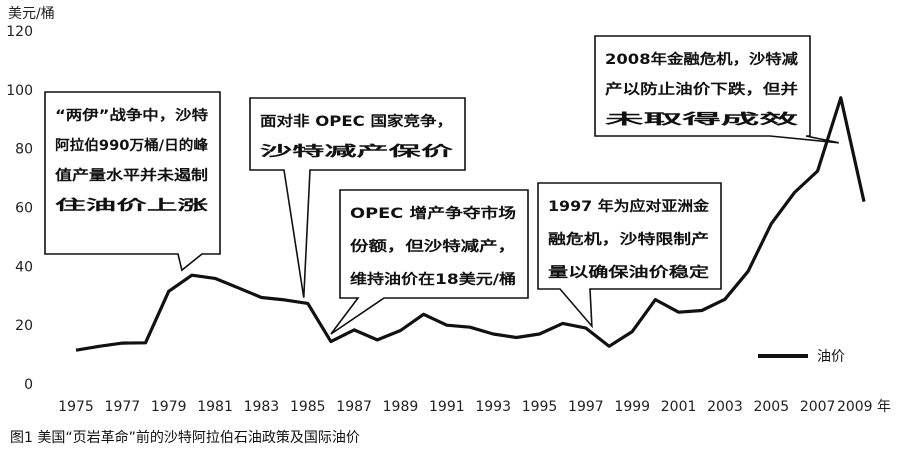 Image resolution: width=897 pixels, height=455 pixels. What do you see at coordinates (801, 357) in the screenshot?
I see `legend: 油价` at bounding box center [801, 357].